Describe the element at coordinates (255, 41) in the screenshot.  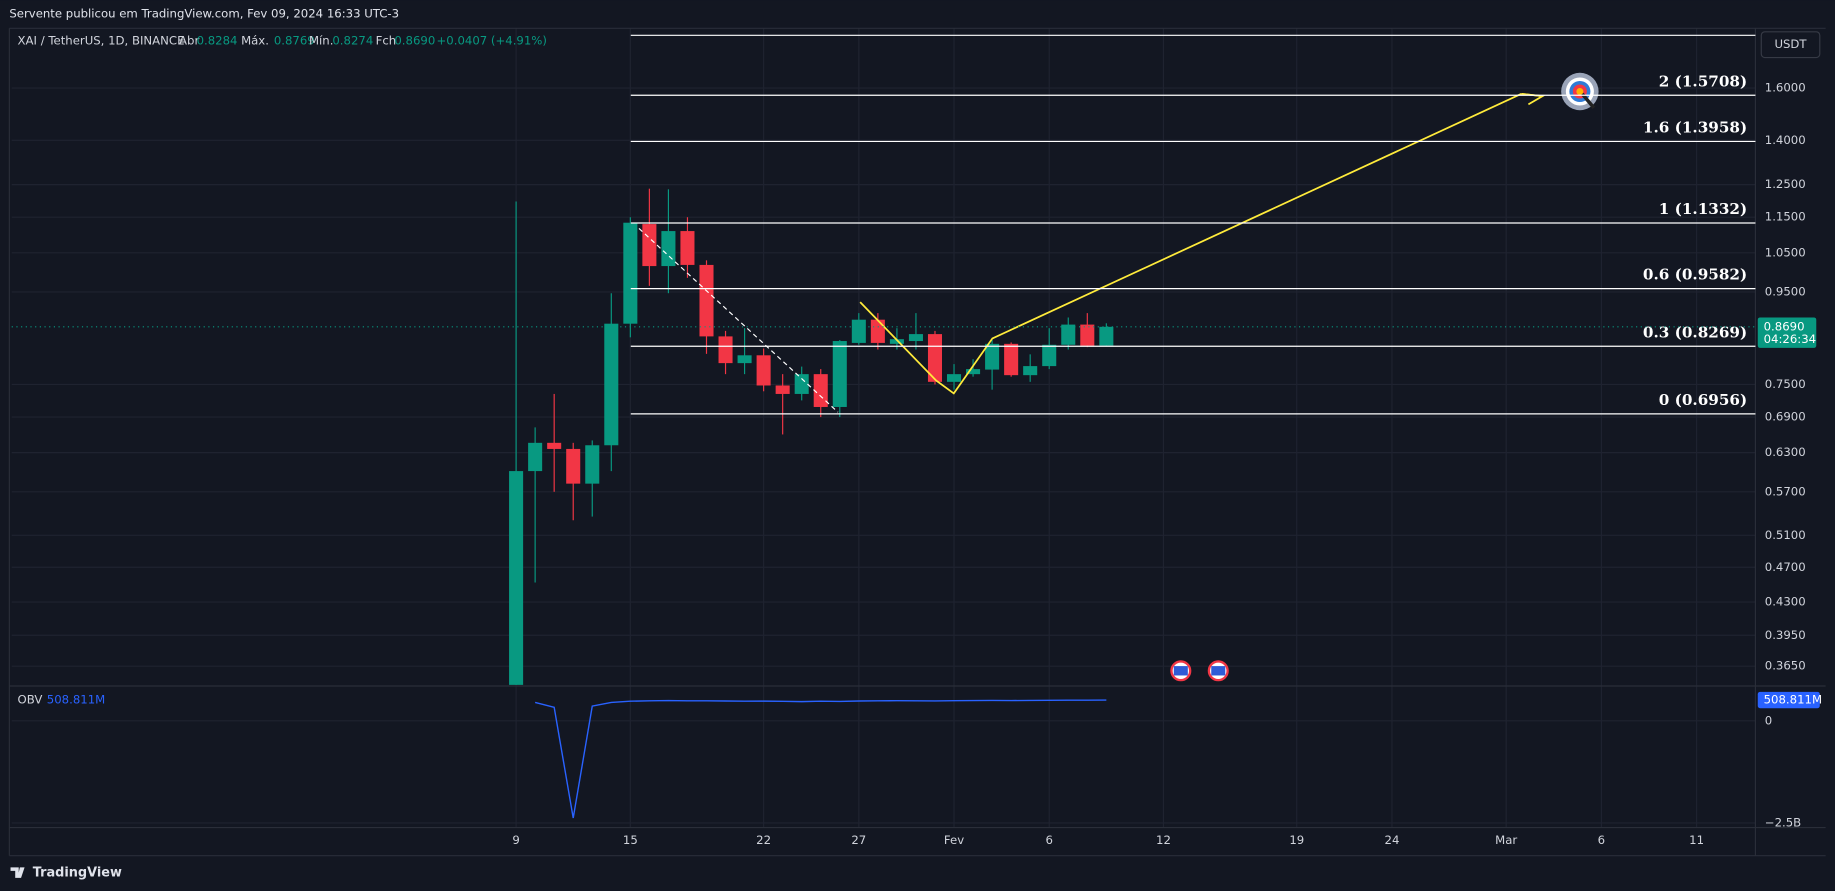
I see `ohlc-label: Máx.` at that location.